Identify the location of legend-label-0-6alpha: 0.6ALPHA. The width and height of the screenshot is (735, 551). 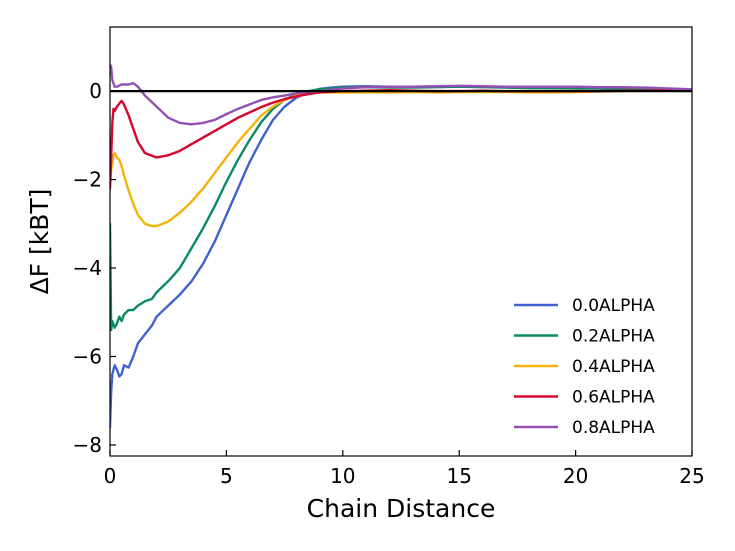
(613, 398).